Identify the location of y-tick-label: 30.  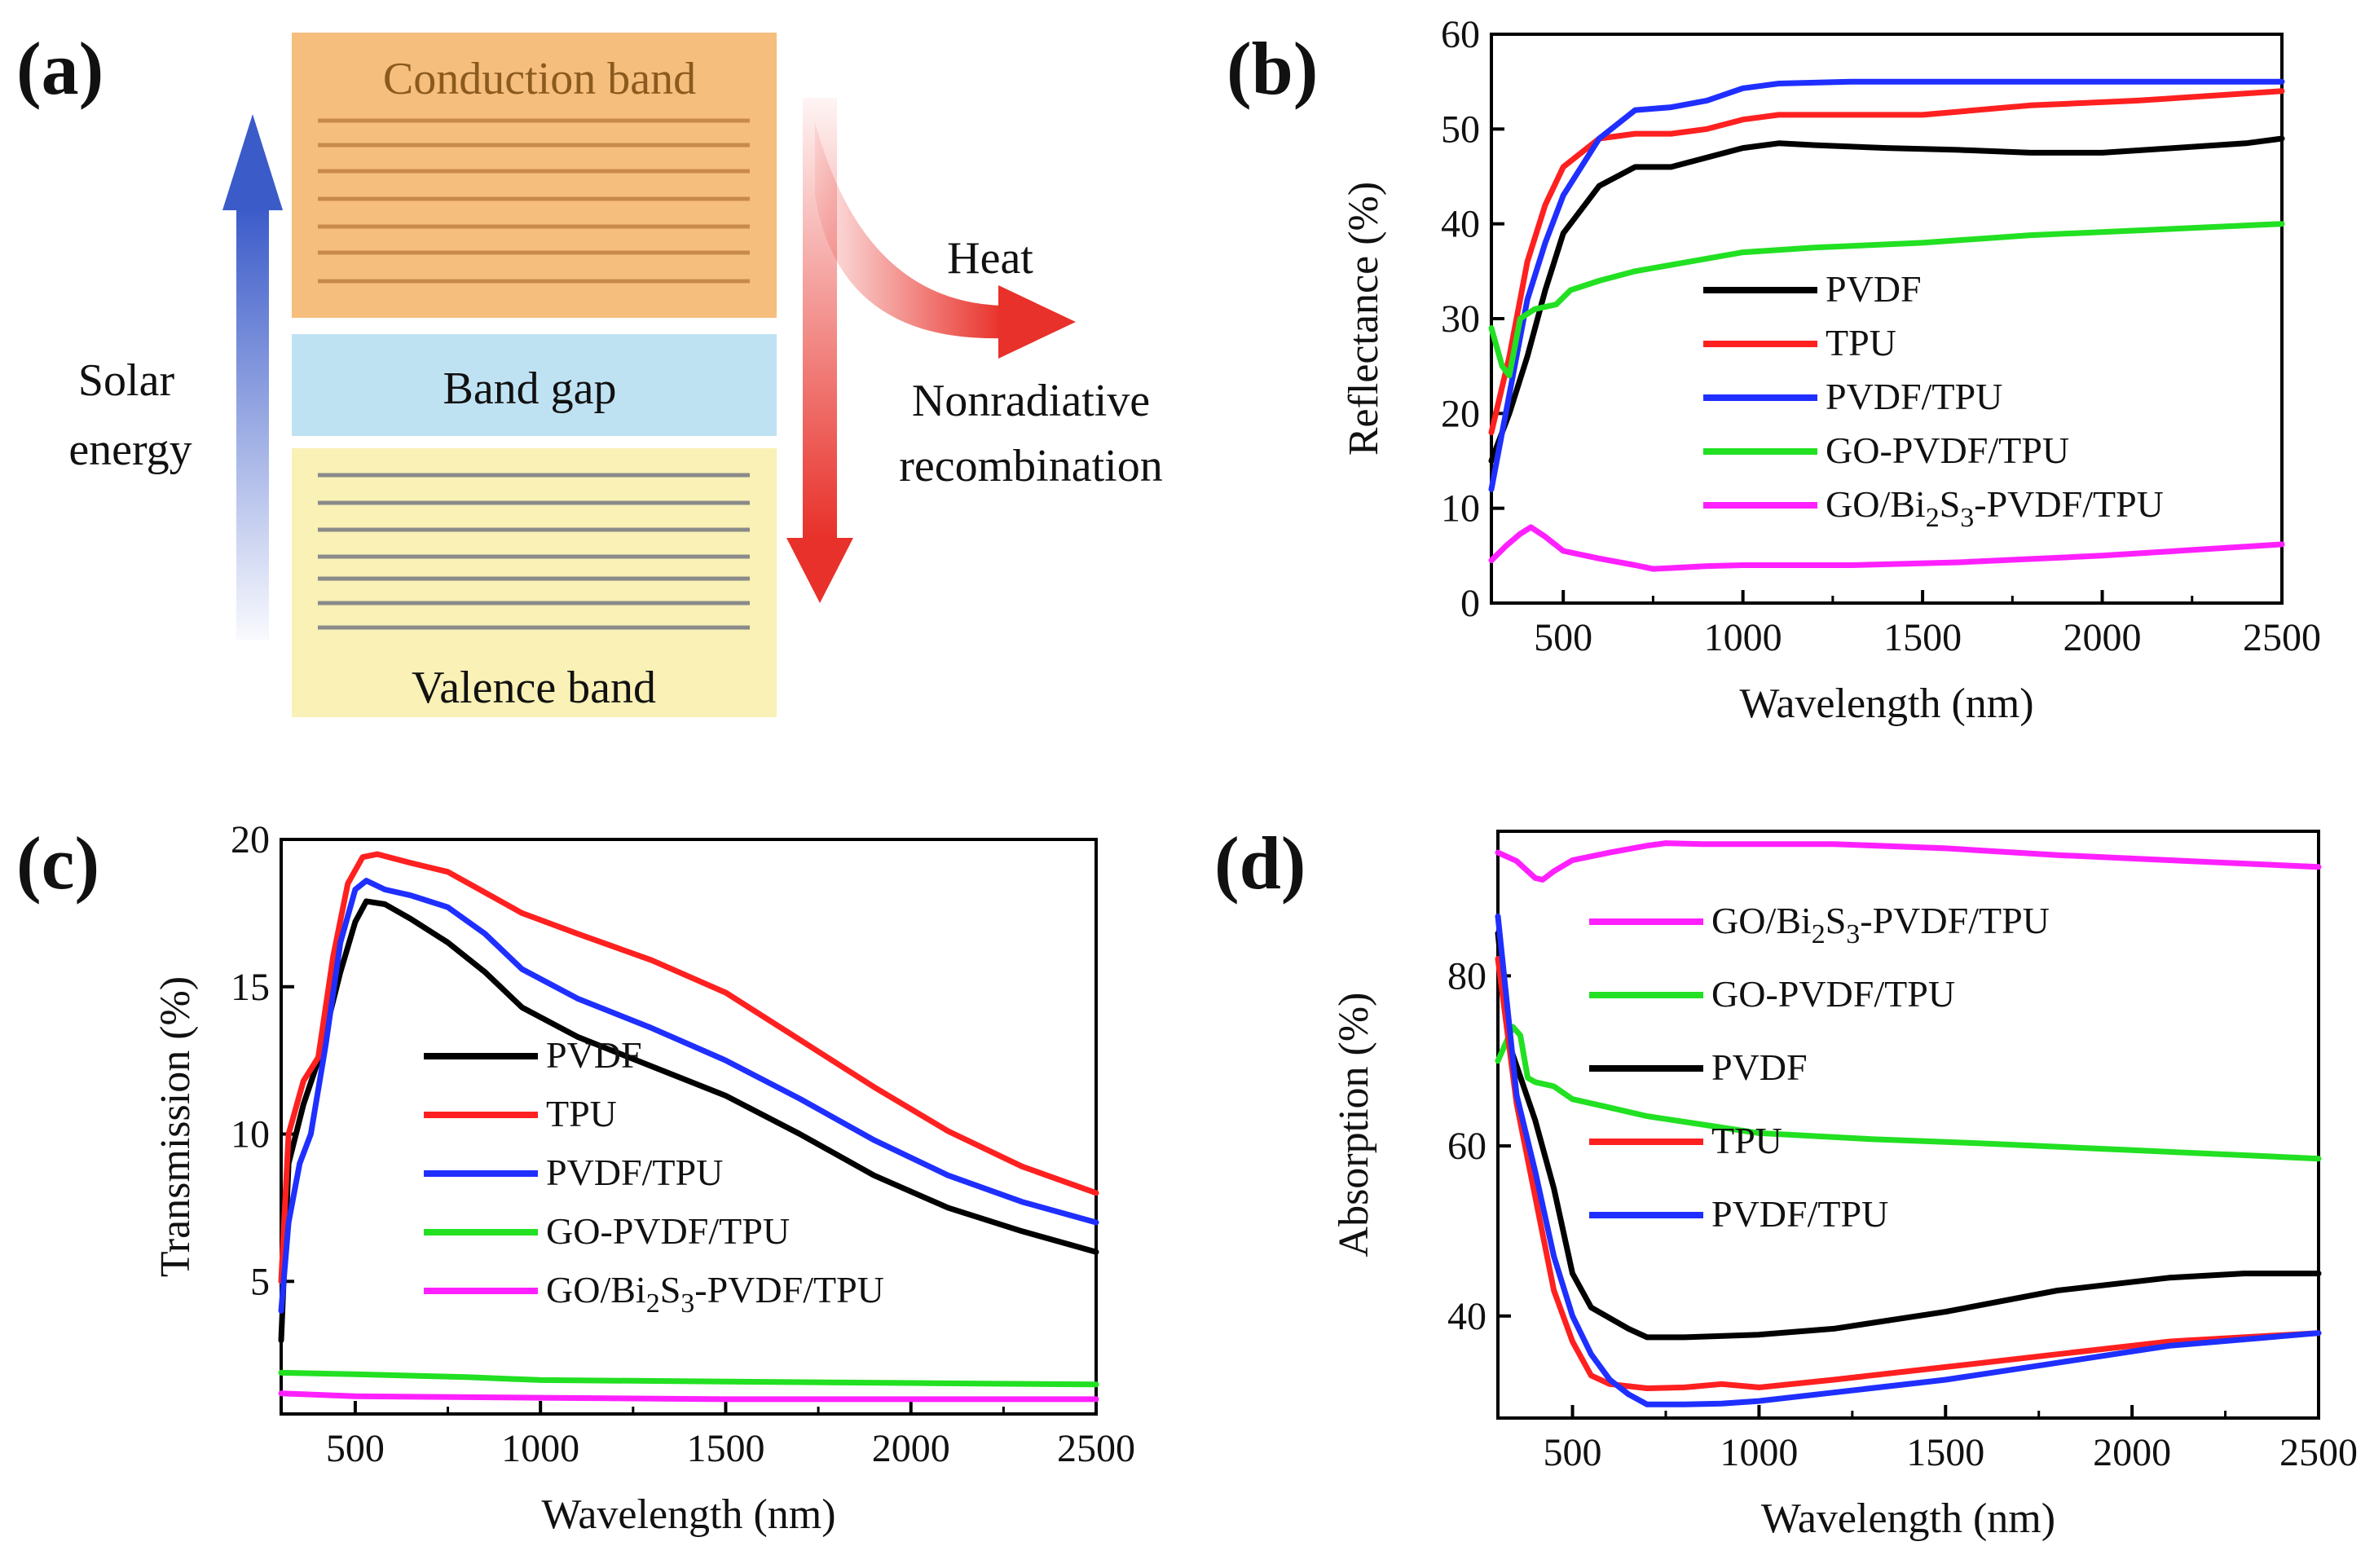
(1460, 319).